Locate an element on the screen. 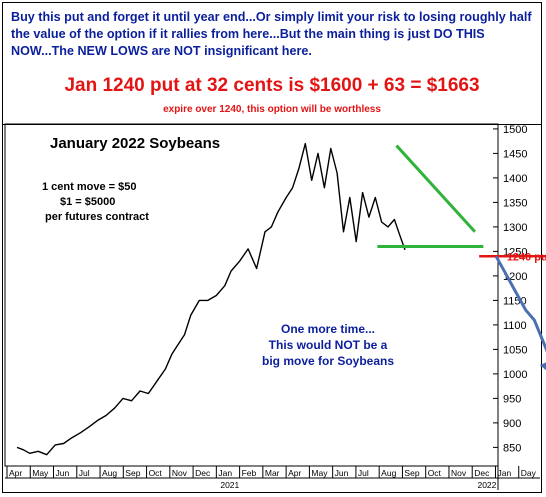  x-tick-label: Feb is located at coordinates (249, 473).